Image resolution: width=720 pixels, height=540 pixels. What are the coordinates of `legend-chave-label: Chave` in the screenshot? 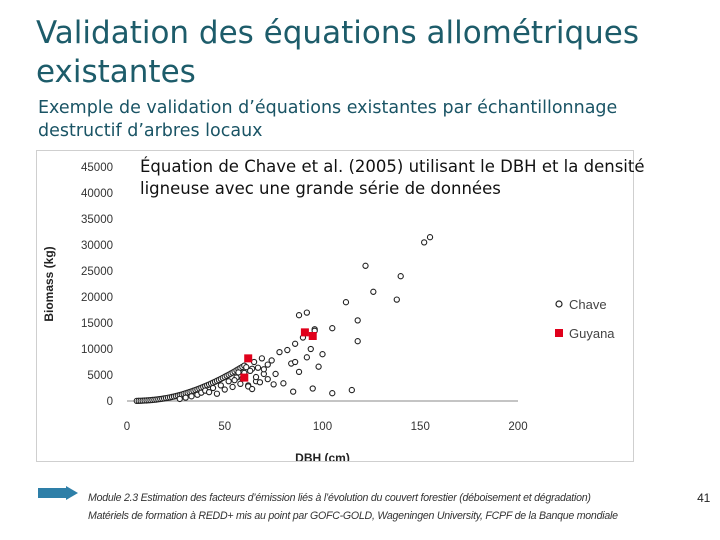 It's located at (588, 304).